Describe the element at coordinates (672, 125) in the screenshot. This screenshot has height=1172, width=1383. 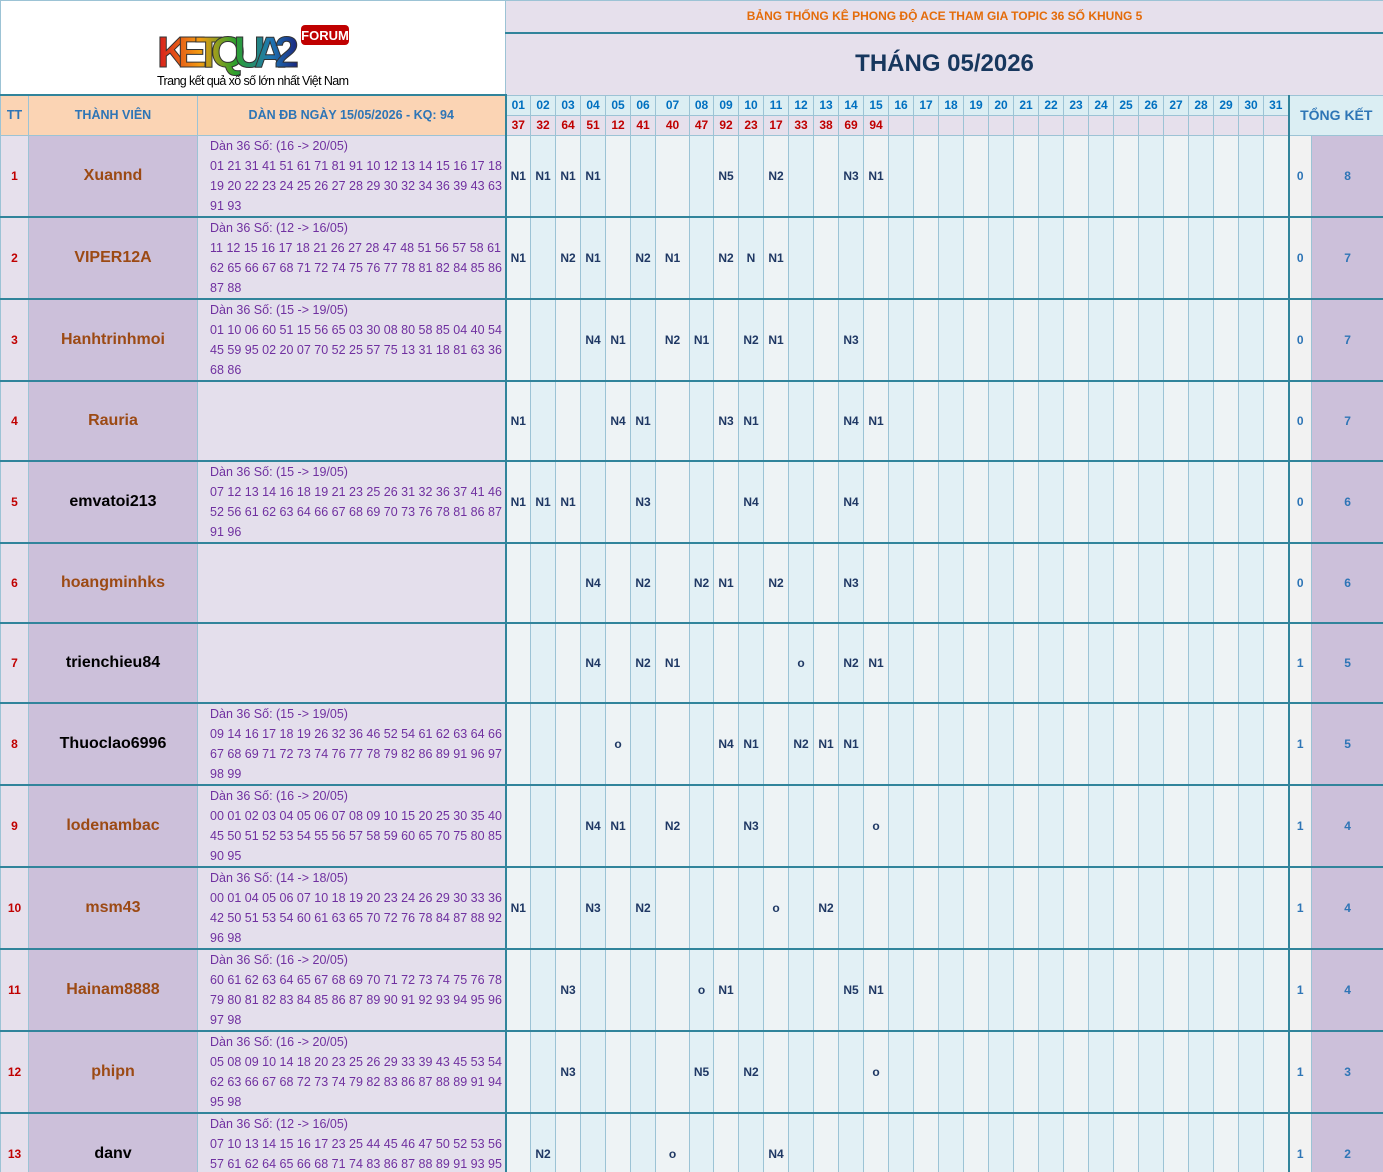
I see `day-result: 40` at that location.